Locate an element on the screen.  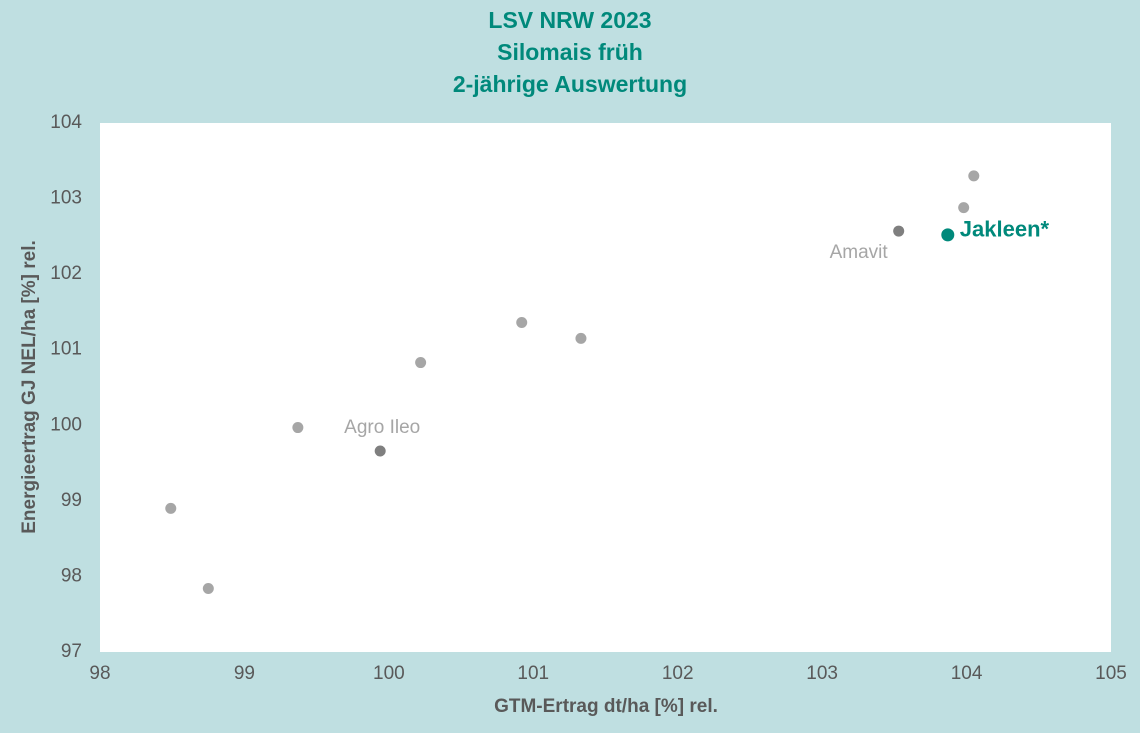
x-tick-label: 103 is located at coordinates (822, 673).